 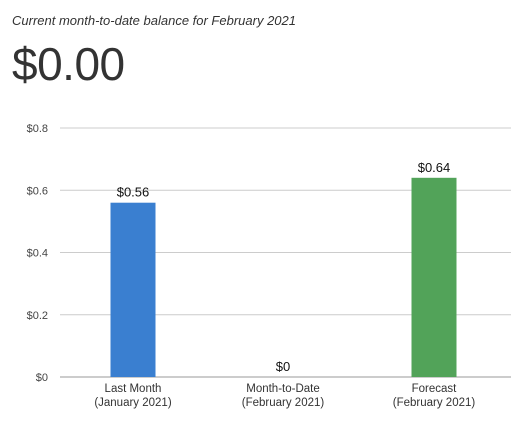 I want to click on y-tick-label: $0.6, so click(x=37, y=191).